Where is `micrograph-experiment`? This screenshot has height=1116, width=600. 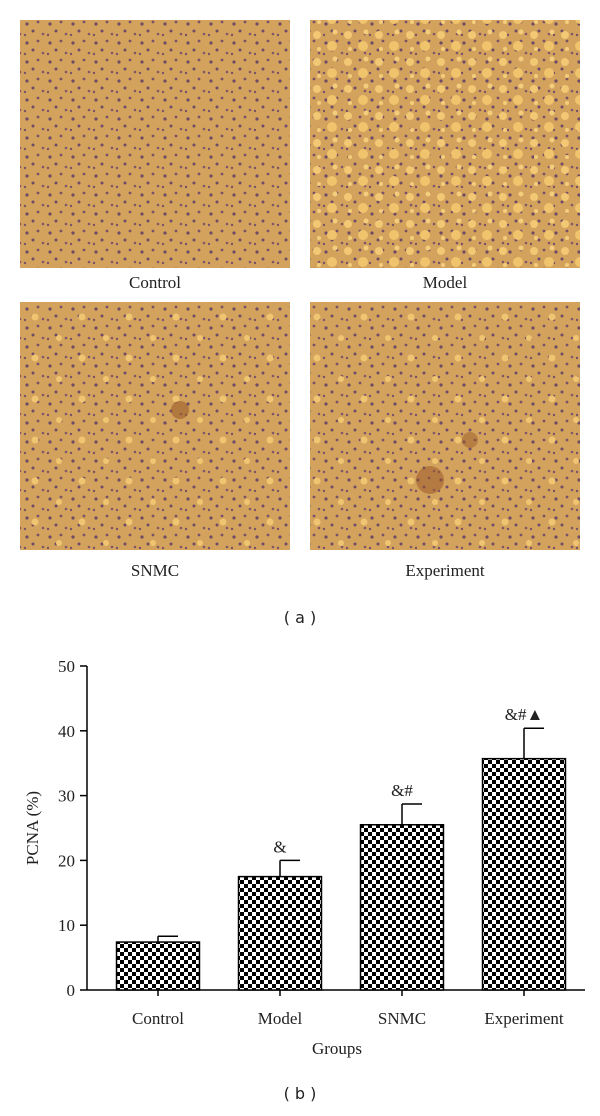
micrograph-experiment is located at coordinates (445, 426).